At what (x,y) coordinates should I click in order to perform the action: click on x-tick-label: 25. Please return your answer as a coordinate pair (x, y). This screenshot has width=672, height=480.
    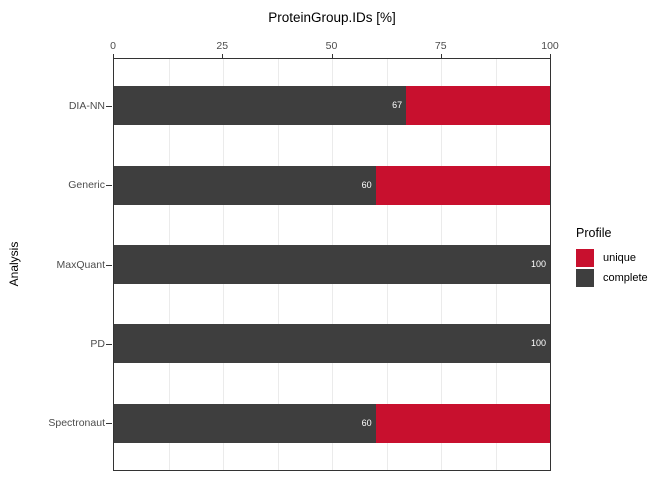
    Looking at the image, I should click on (222, 46).